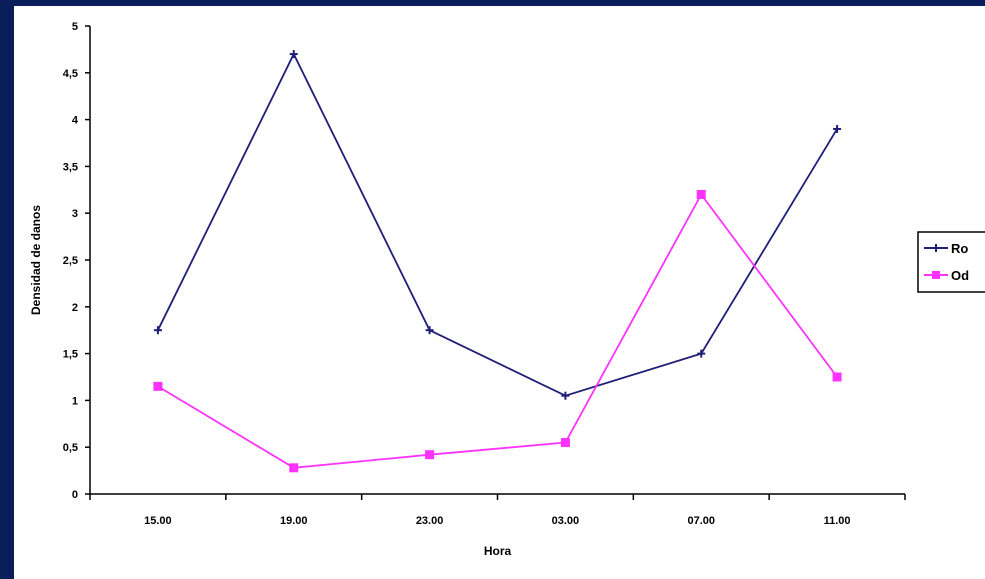 The height and width of the screenshot is (579, 985). I want to click on legend-label: Ro, so click(959, 248).